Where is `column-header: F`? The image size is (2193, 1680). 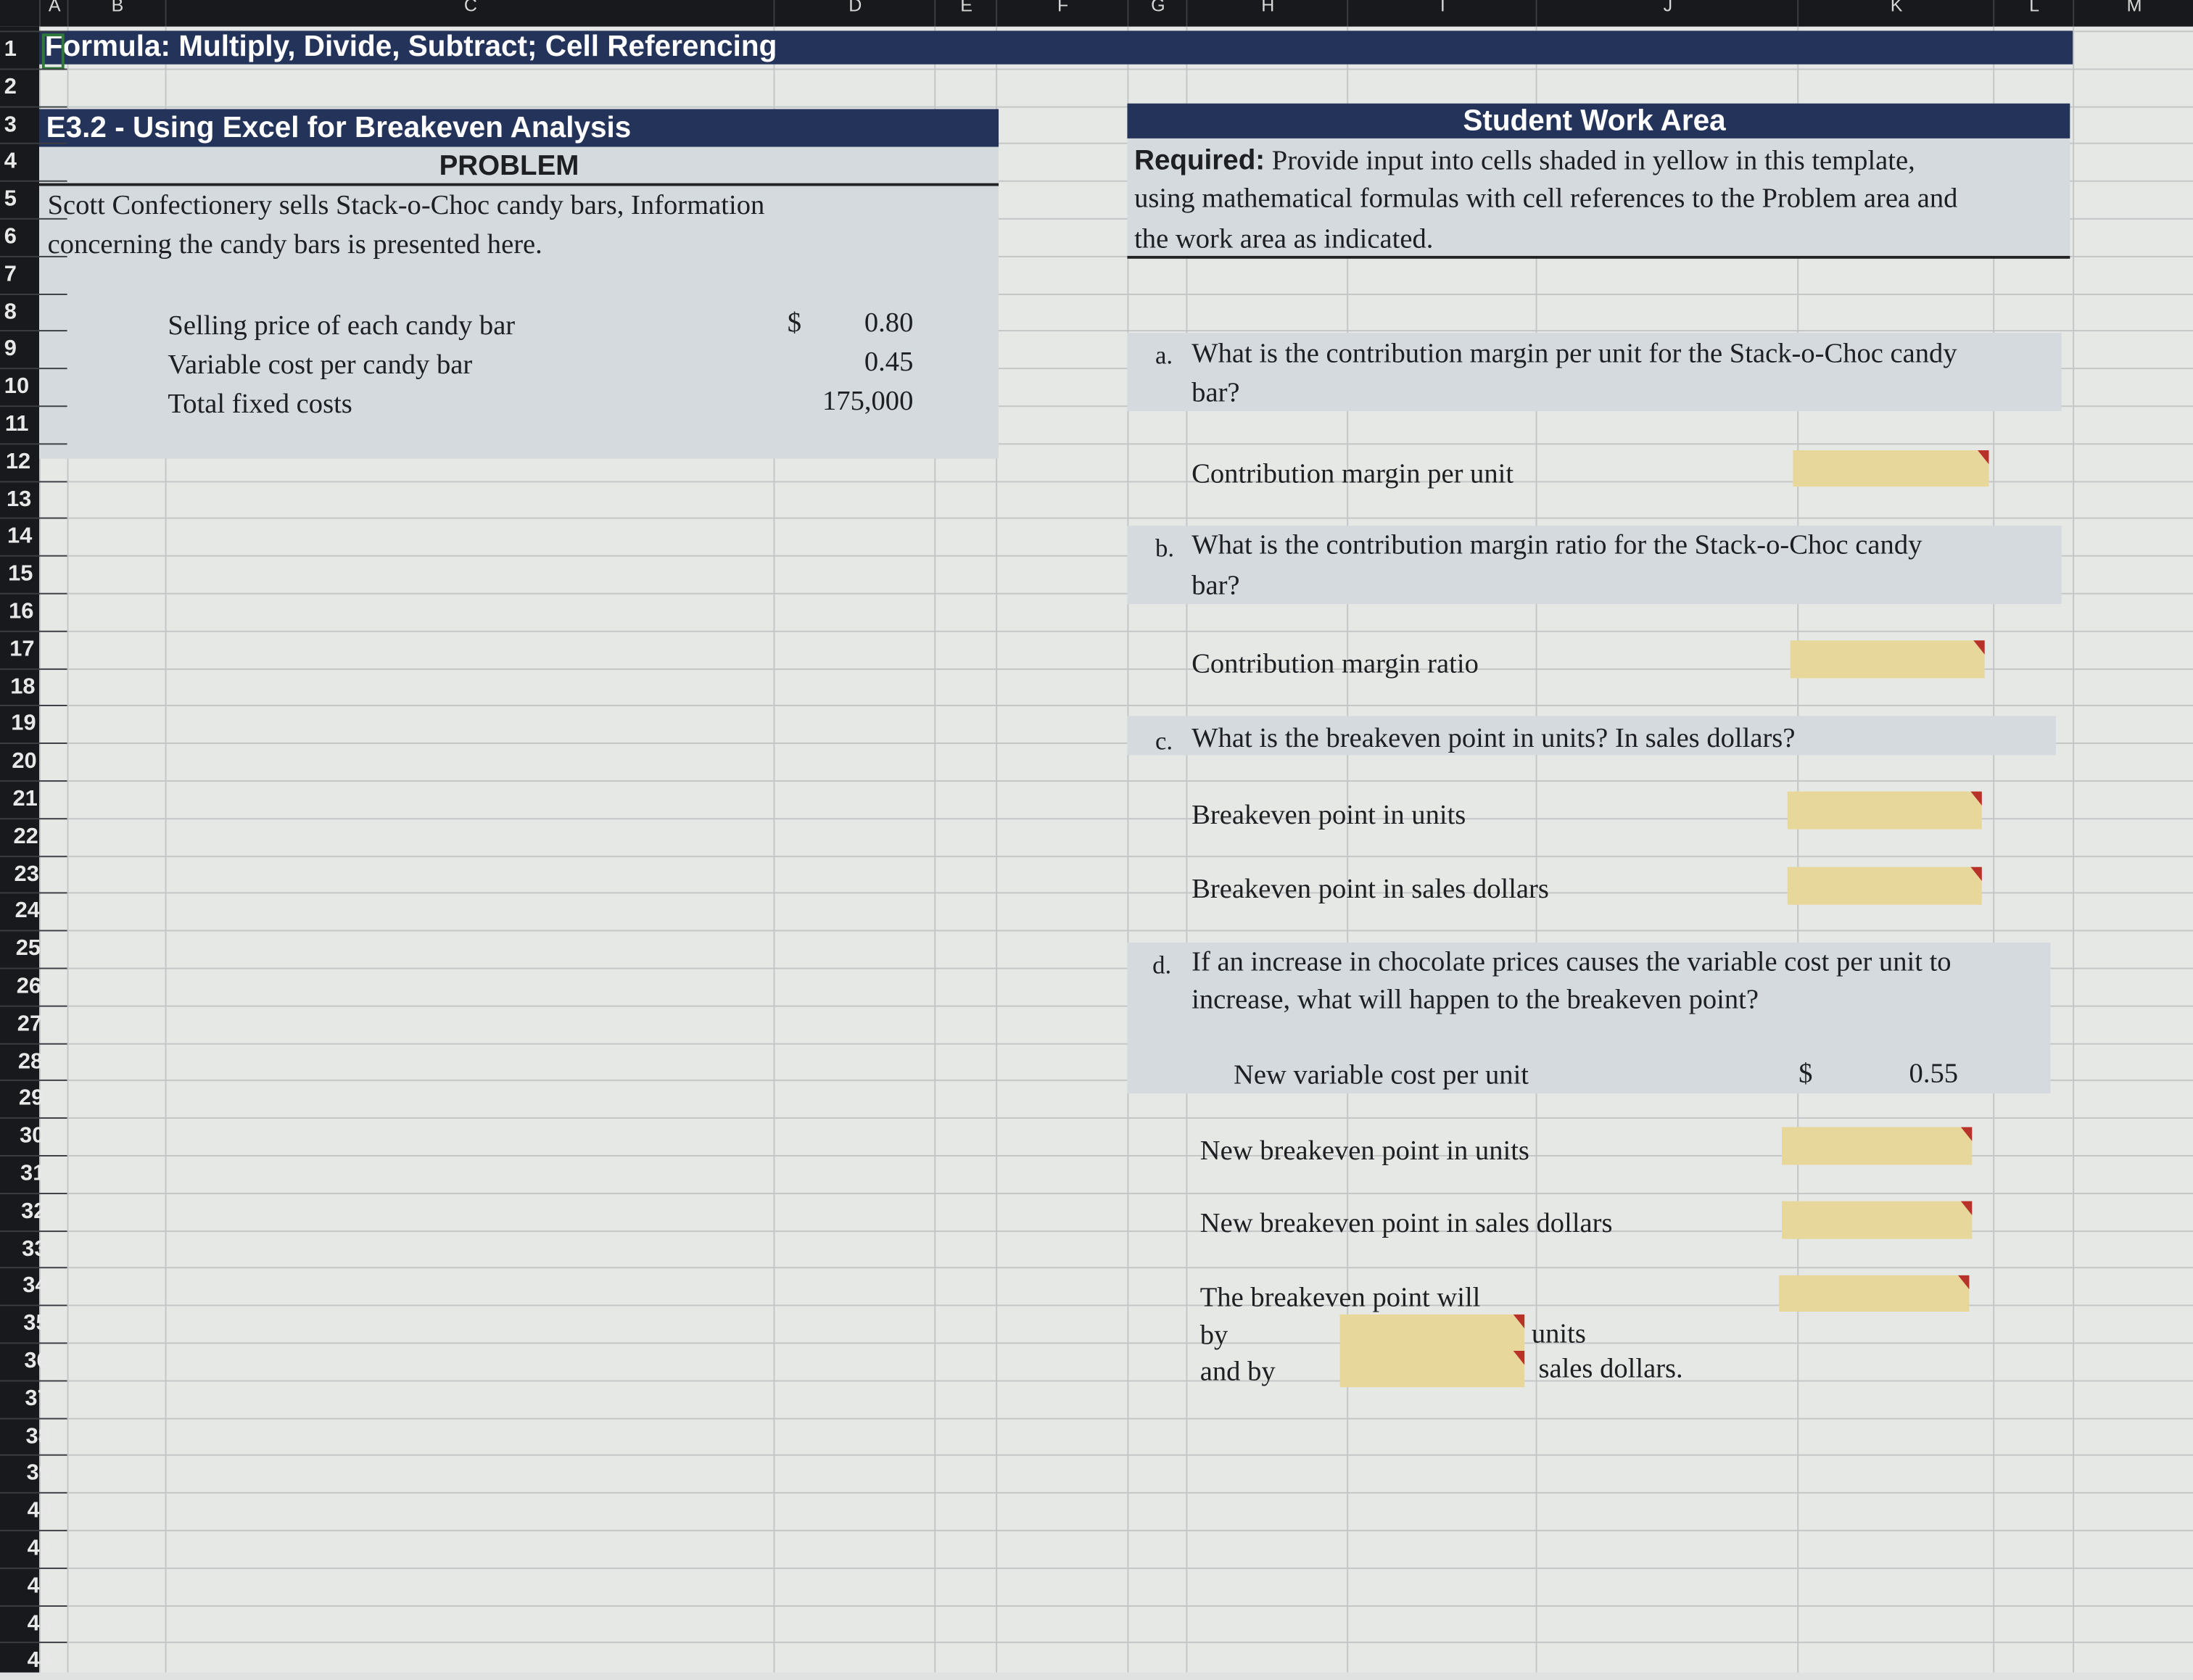
column-header: F is located at coordinates (1062, 13).